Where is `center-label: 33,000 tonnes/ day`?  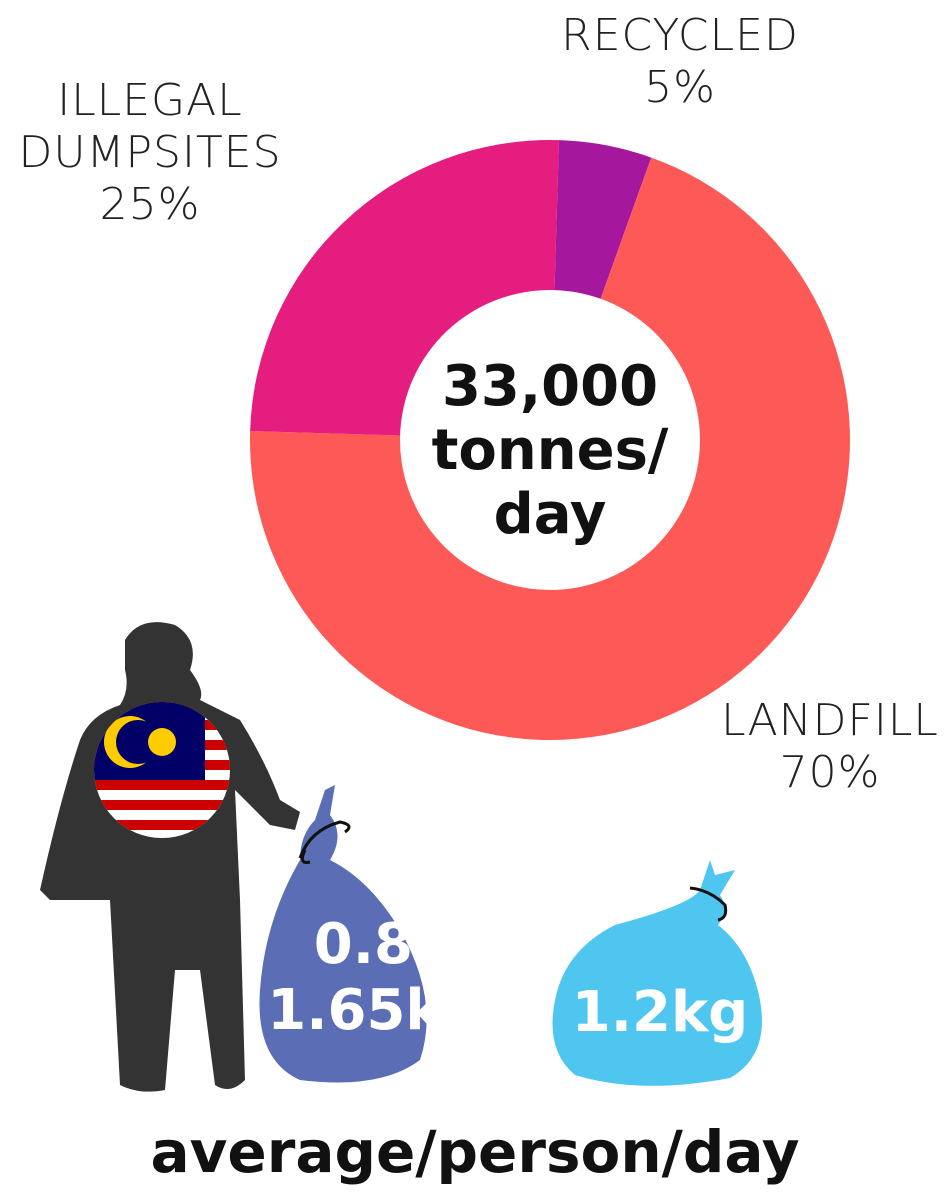
center-label: 33,000 tonnes/ day is located at coordinates (550, 450).